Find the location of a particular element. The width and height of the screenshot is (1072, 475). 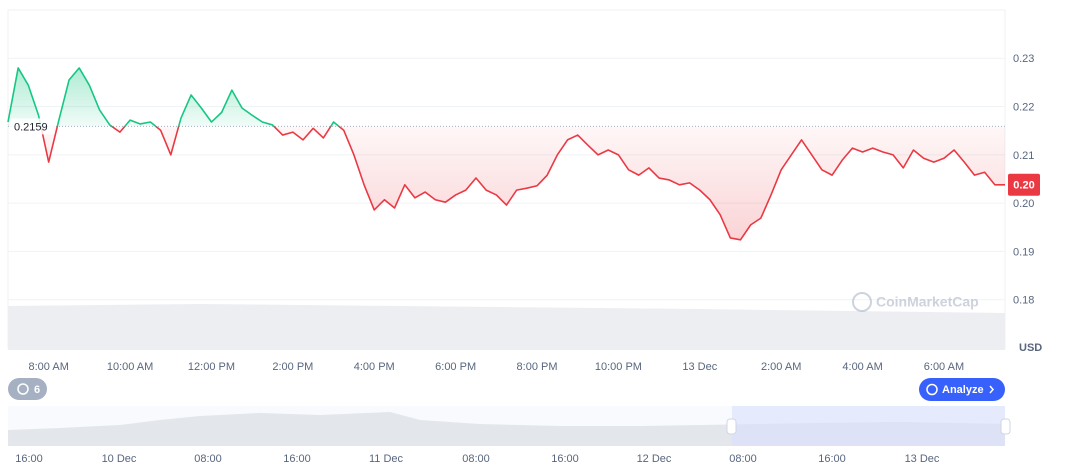

x-tick-label: 10:00 AM is located at coordinates (130, 367).